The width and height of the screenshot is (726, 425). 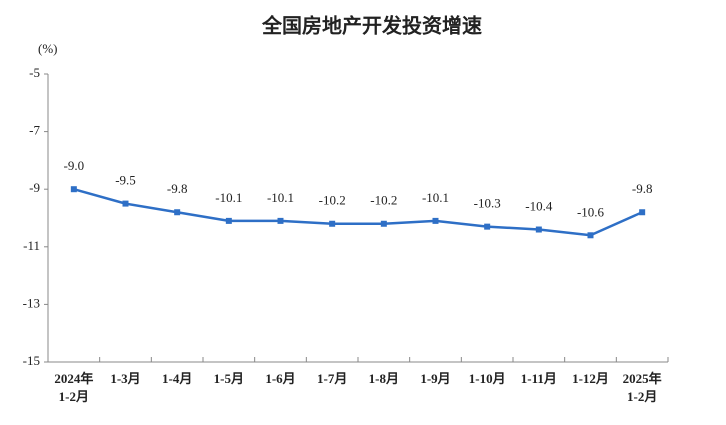 What do you see at coordinates (591, 211) in the screenshot?
I see `data-label: -10.6` at bounding box center [591, 211].